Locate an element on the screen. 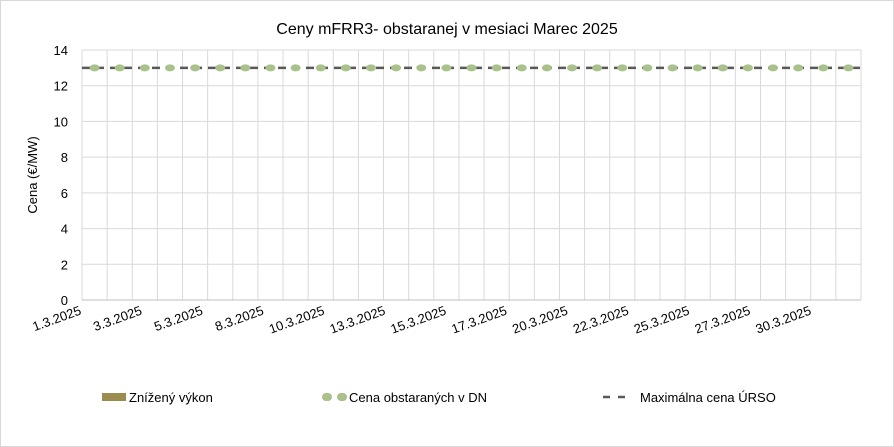  x-tick-label: 5.3.2025 is located at coordinates (178, 318).